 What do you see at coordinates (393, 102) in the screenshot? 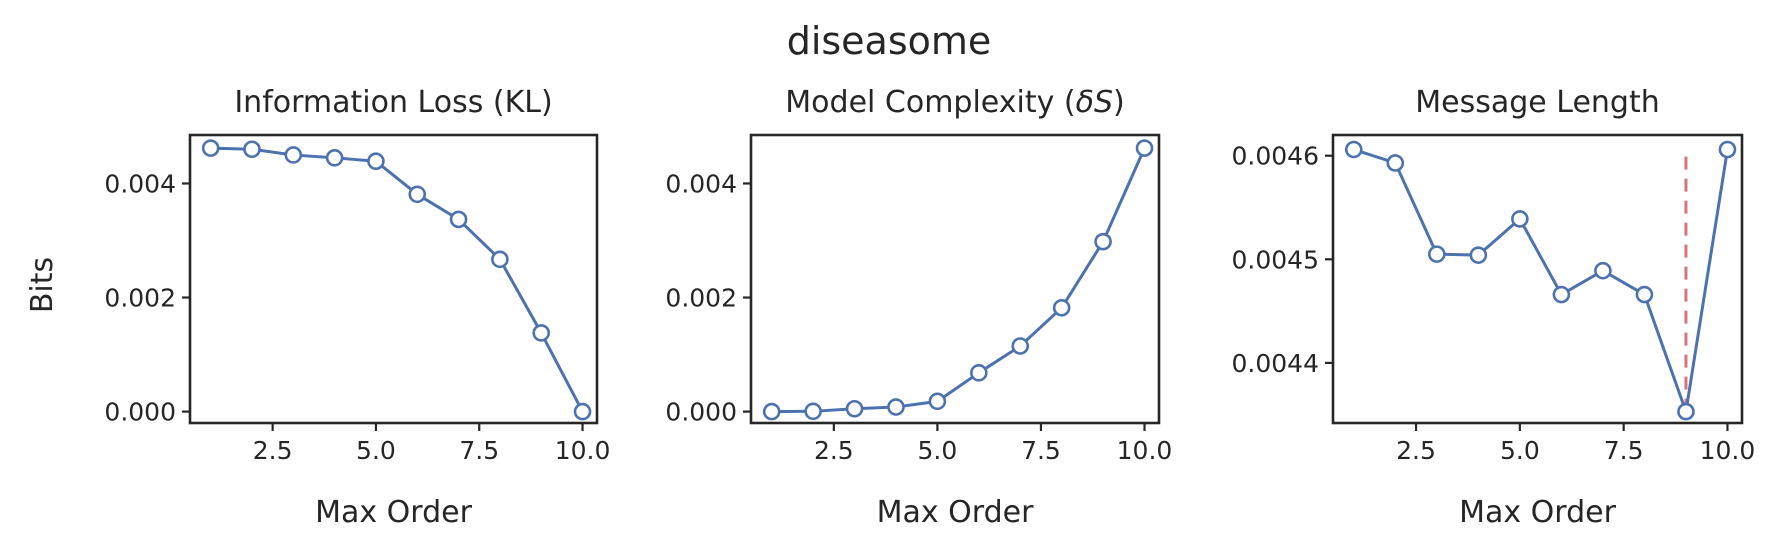
I see `panel-title: Information Loss (KL)` at bounding box center [393, 102].